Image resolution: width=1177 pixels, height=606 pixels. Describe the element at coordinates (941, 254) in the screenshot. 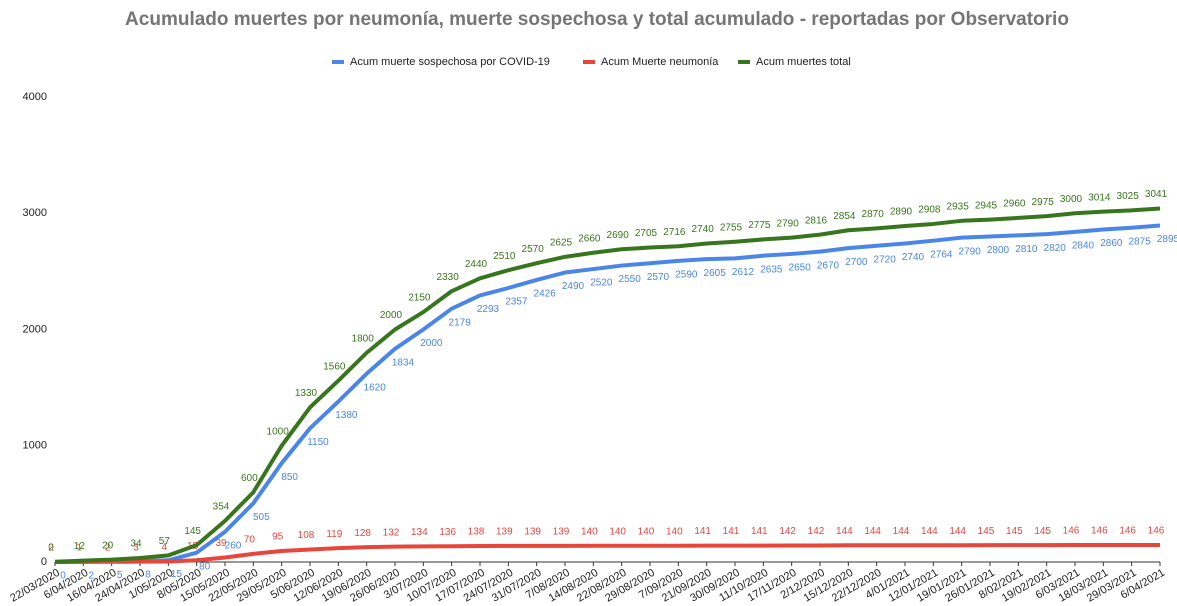

I see `data-label: 2764` at that location.